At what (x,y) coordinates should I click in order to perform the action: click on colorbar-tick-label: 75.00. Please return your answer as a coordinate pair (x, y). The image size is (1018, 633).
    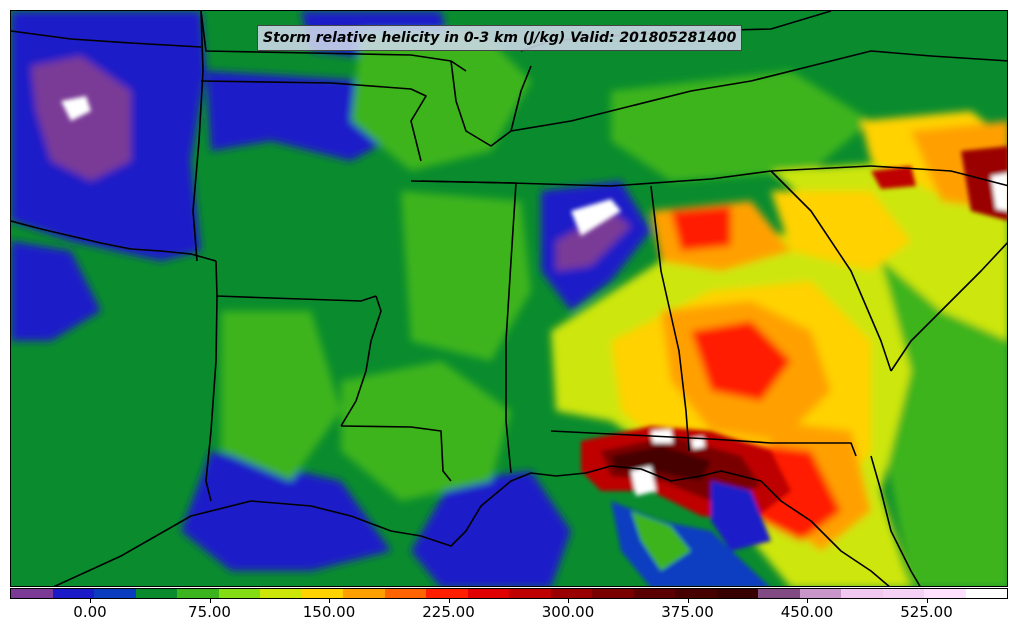
    Looking at the image, I should click on (209, 612).